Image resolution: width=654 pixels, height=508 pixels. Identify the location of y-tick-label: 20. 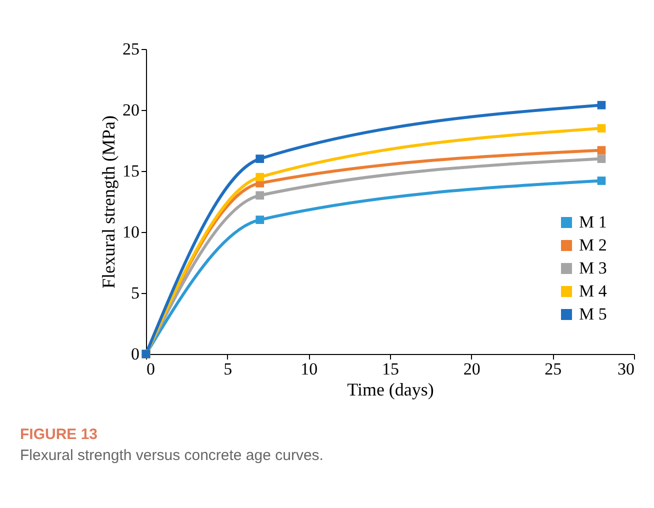
(131, 110).